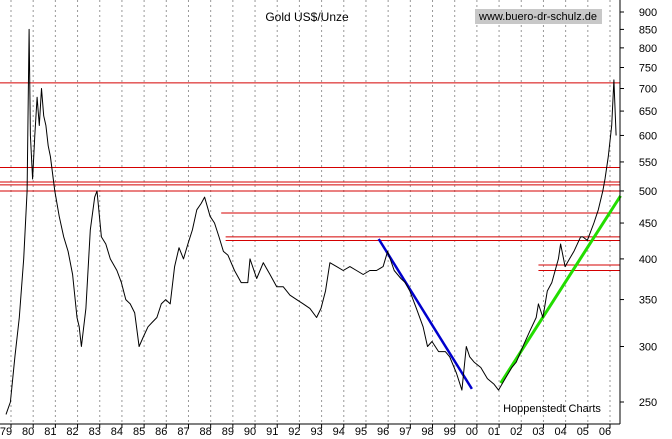 Image resolution: width=672 pixels, height=439 pixels. What do you see at coordinates (648, 301) in the screenshot?
I see `y-tick-label-350: 350` at bounding box center [648, 301].